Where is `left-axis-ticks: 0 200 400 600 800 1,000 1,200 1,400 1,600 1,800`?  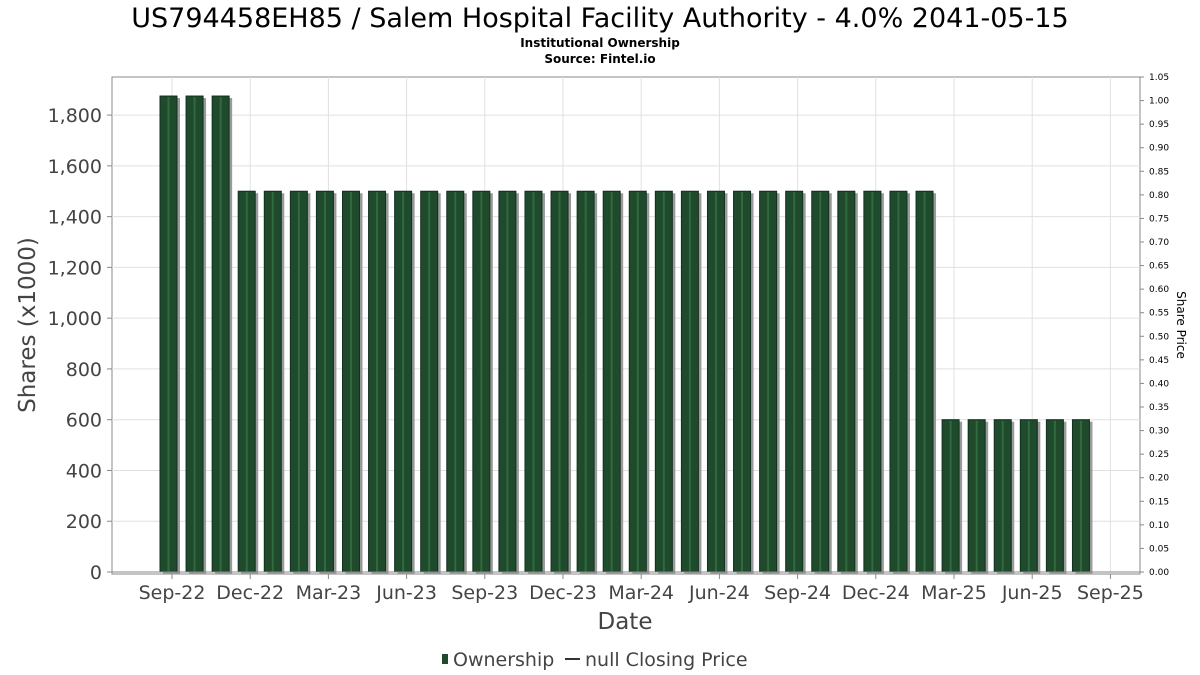 left-axis-ticks: 0 200 400 600 800 1,000 1,200 1,400 1,600 1,800 is located at coordinates (80, 344).